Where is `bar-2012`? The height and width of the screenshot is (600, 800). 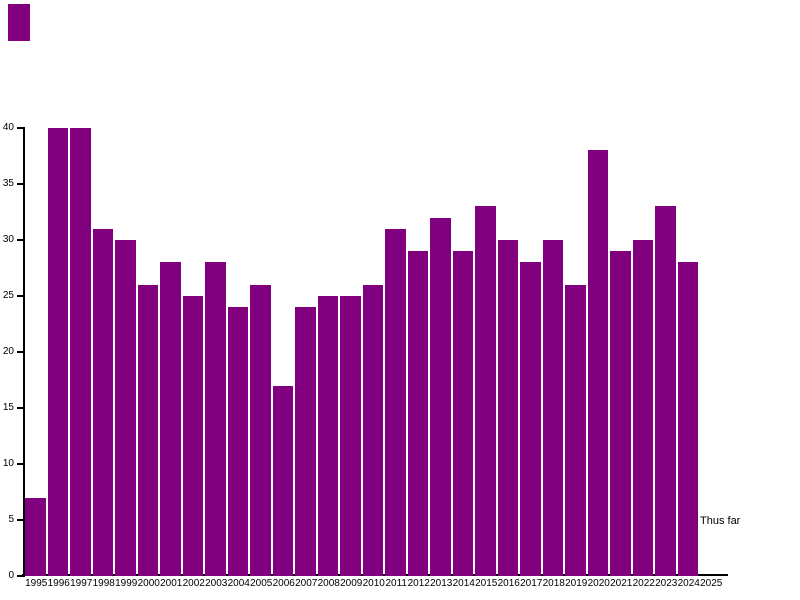 bar-2012 is located at coordinates (417, 413).